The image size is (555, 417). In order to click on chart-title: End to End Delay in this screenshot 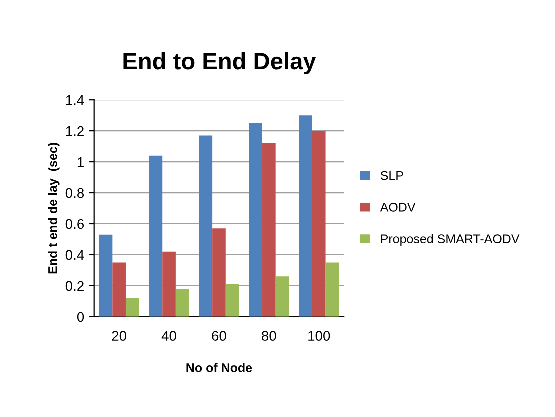, I will do `click(220, 63)`.